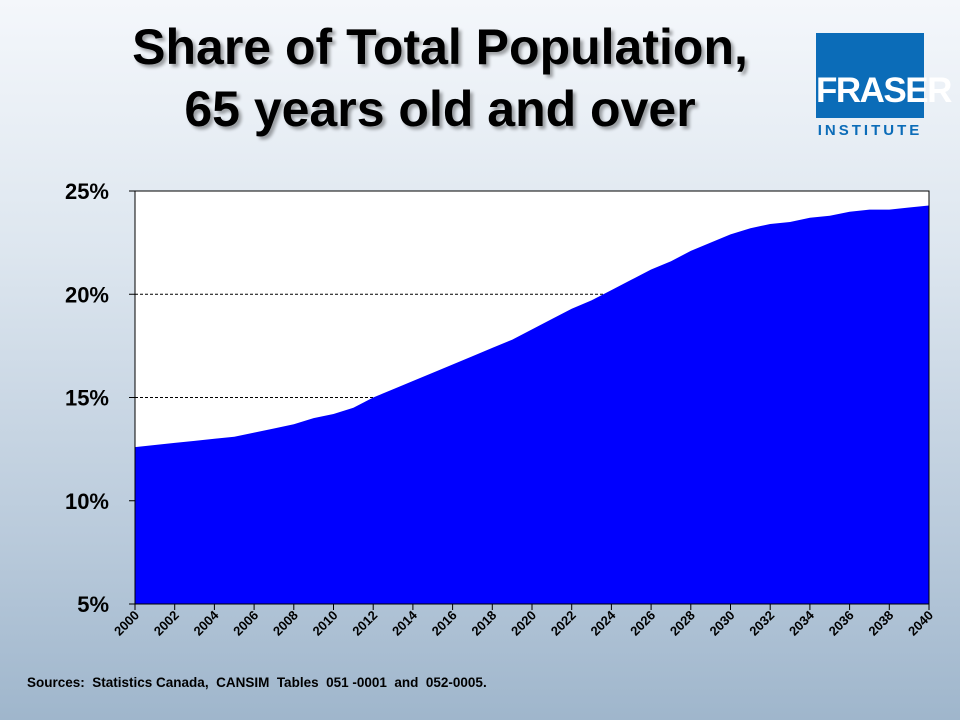 The image size is (960, 720). I want to click on x-tick-label: 2032, so click(761, 623).